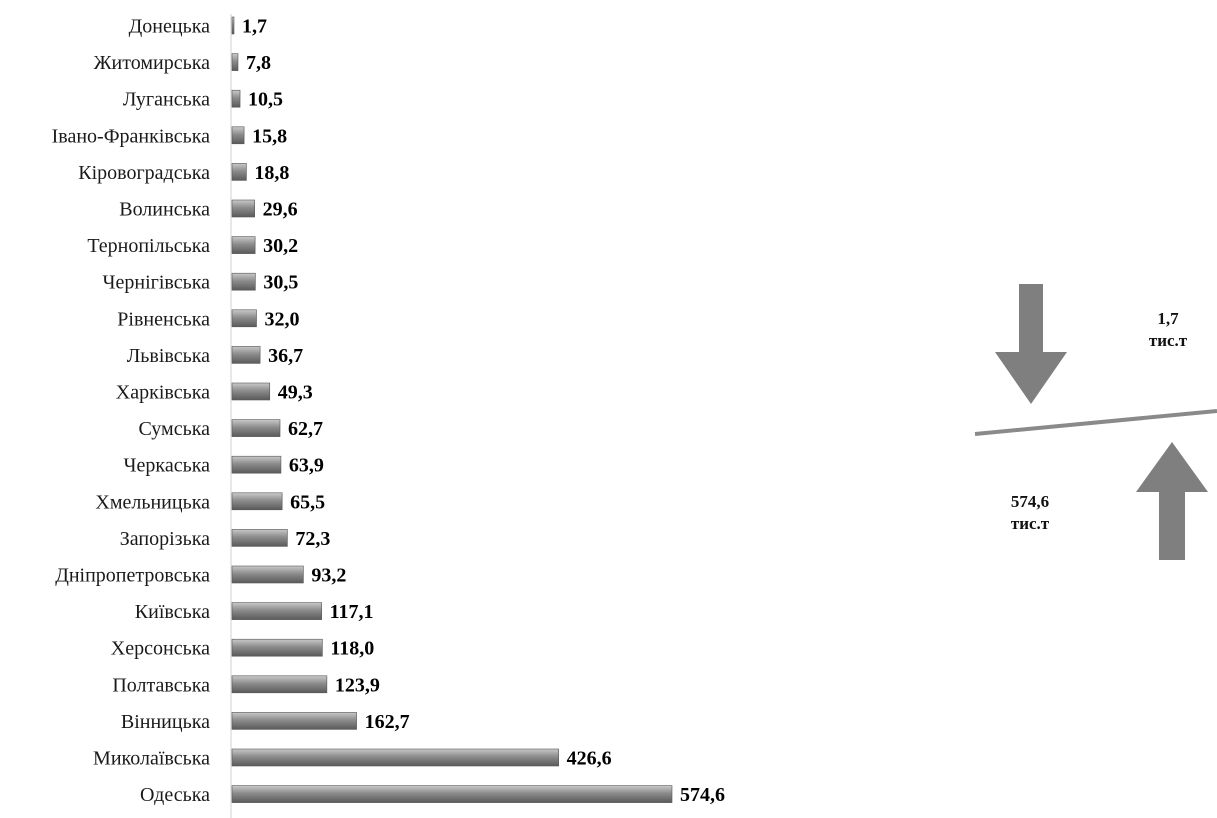 The image size is (1217, 818). I want to click on value-label: 7,8, so click(258, 63).